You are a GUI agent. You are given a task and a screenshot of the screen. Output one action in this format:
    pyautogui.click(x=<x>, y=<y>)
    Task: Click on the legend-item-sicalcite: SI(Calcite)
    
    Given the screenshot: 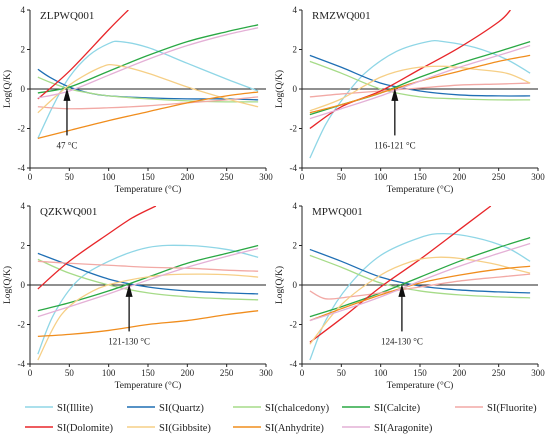 What is the action you would take?
    pyautogui.click(x=381, y=408)
    